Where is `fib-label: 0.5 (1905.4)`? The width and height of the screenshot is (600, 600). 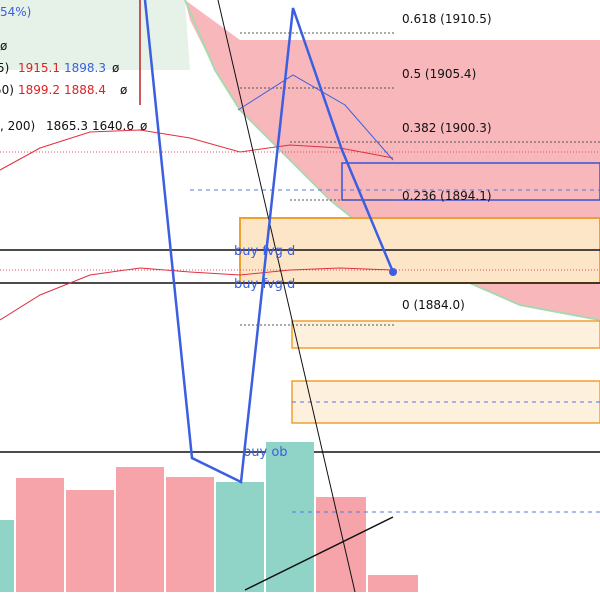
fib-label: 0.5 (1905.4) is located at coordinates (439, 74).